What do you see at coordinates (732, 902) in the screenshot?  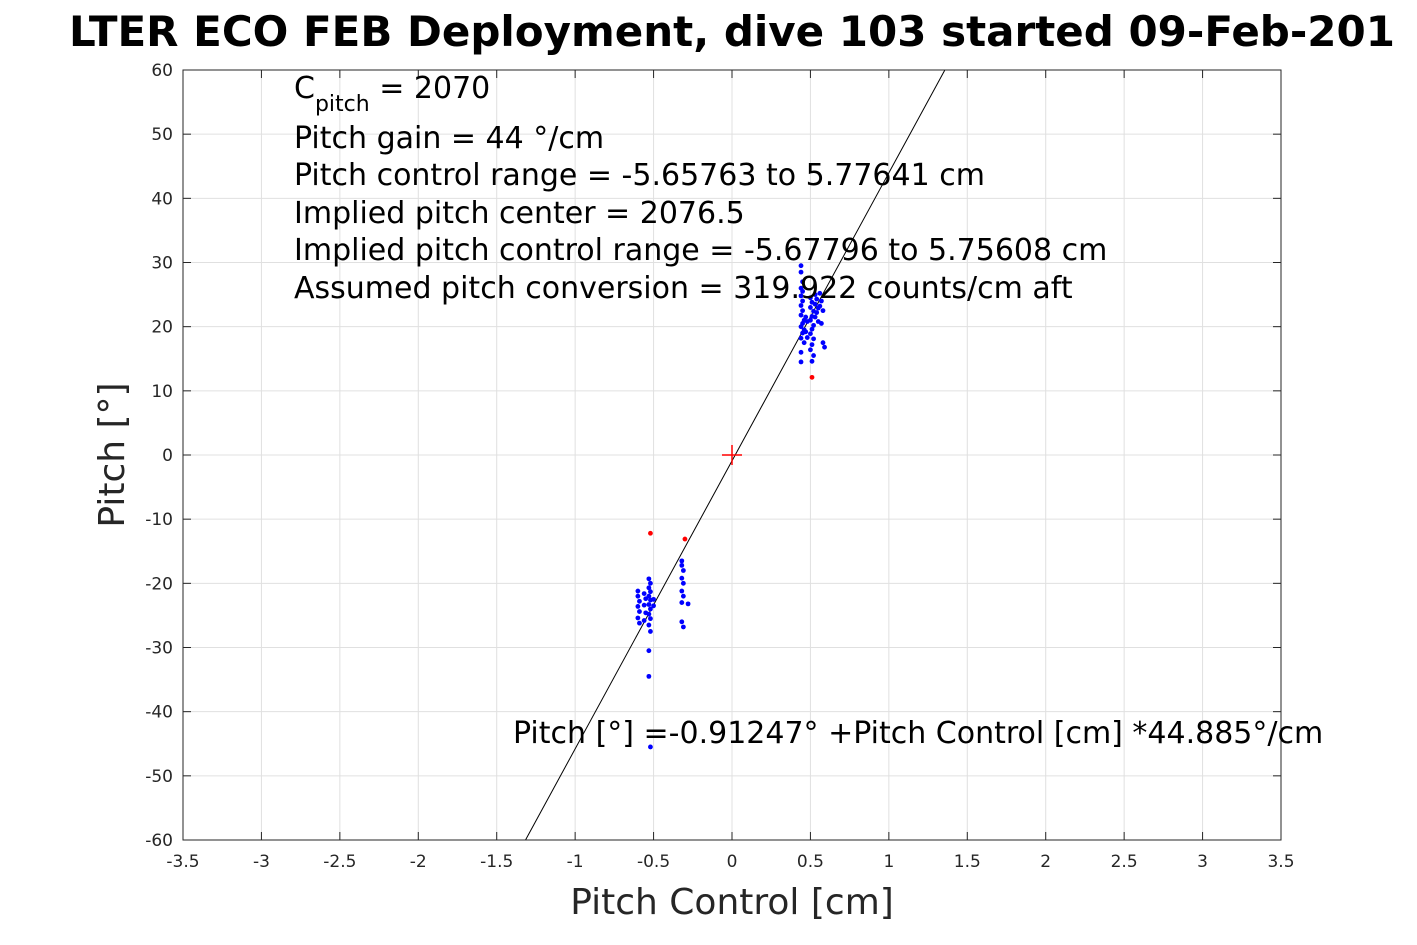 I see `x-axis-label: Pitch Control [cm]` at bounding box center [732, 902].